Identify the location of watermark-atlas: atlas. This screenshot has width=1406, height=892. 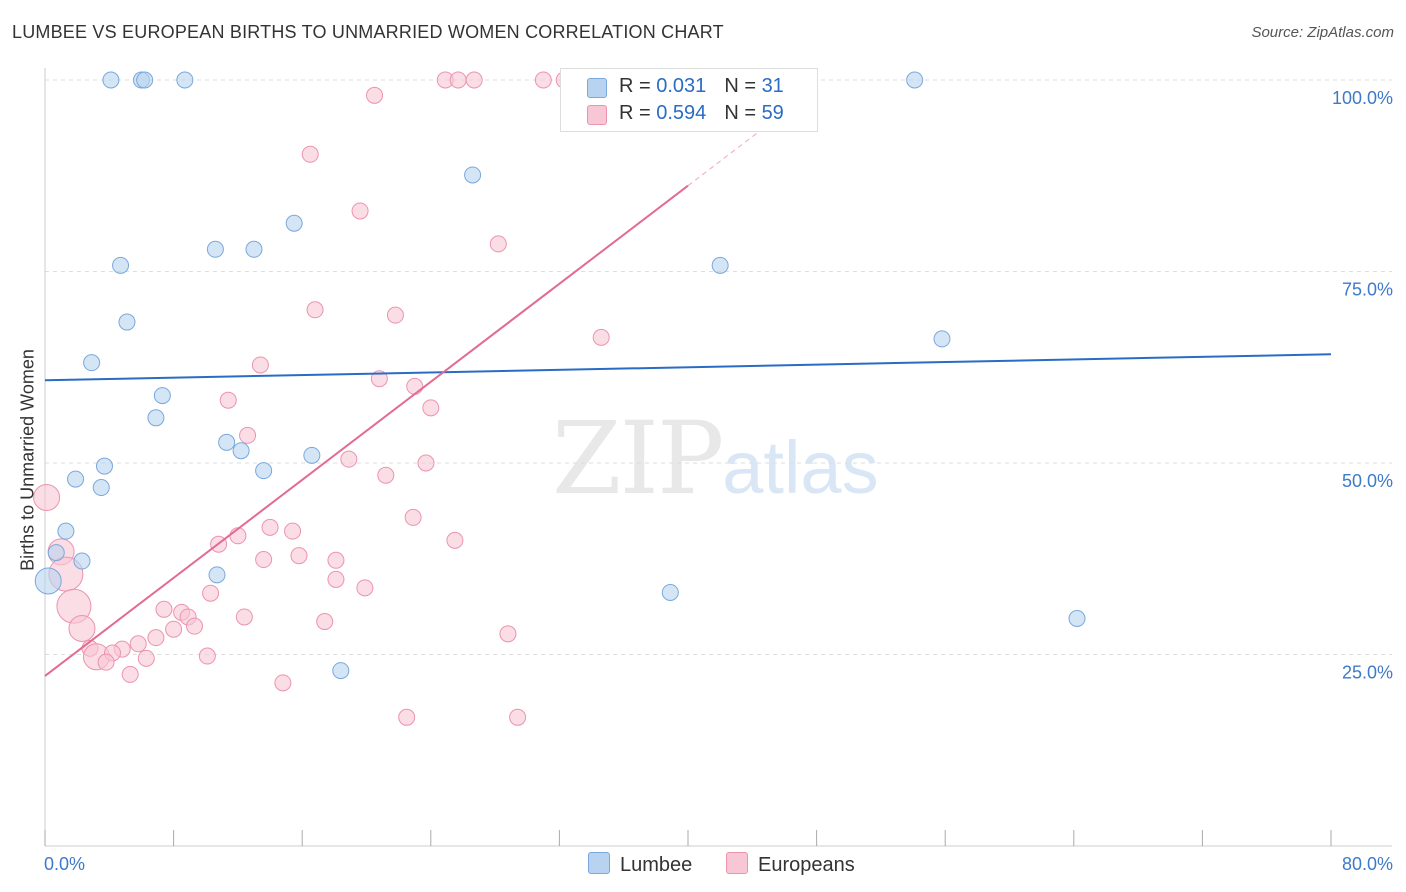
(800, 467).